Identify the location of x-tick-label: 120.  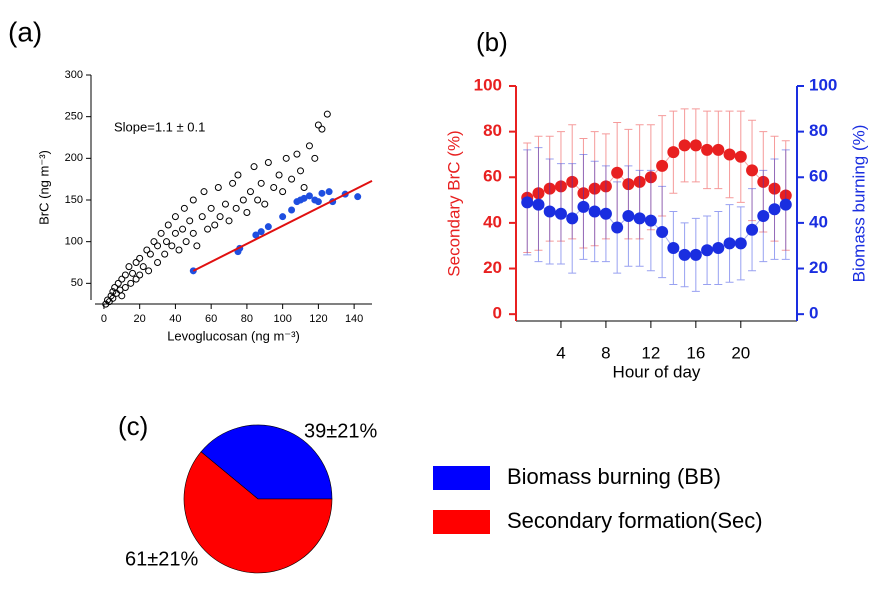
(318, 319).